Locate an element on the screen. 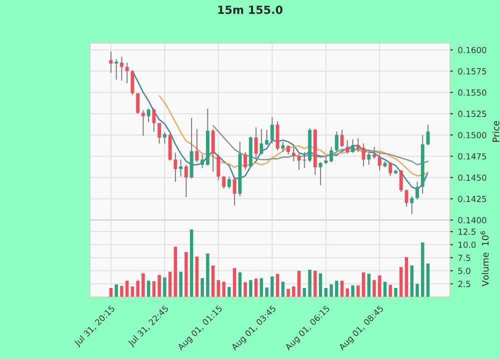  y-axis-title: Volume 10$^{6}$ is located at coordinates (484, 258).